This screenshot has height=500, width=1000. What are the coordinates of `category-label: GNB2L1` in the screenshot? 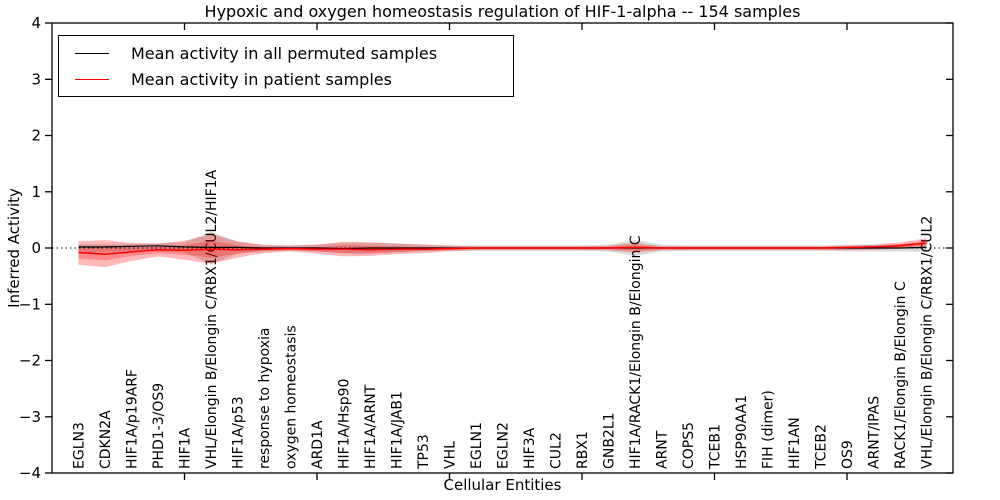 It's located at (610, 440).